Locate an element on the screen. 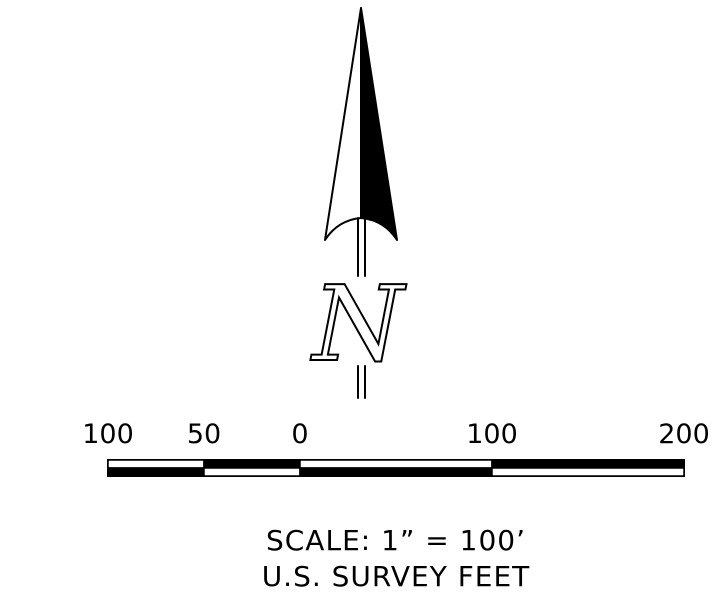 Image resolution: width=728 pixels, height=602 pixels. scale-tick-label: 50 is located at coordinates (204, 434).